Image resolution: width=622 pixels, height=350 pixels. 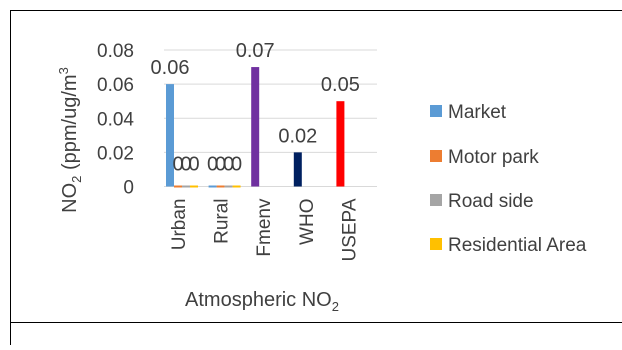 I want to click on y-tick-labels: 0 0.02 0.04 0.06 0.08, so click(x=115, y=120).